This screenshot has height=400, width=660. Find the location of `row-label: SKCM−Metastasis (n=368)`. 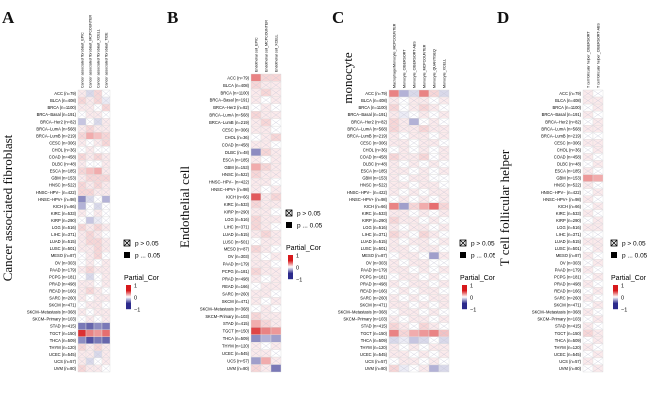

row-label: SKCM−Metastasis (n=368) is located at coordinates (363, 312).